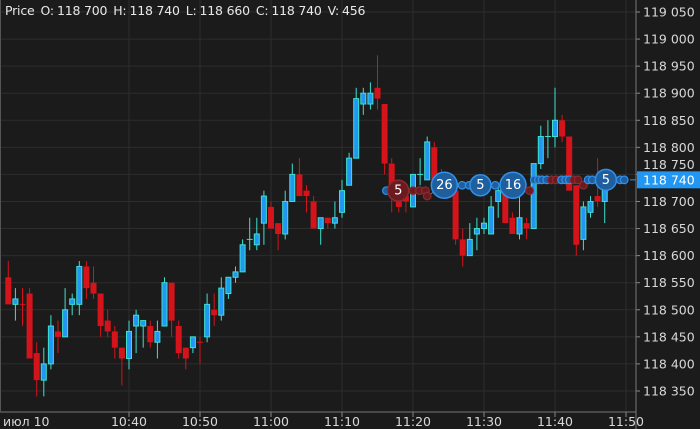 This screenshot has height=429, width=700. Describe the element at coordinates (669, 309) in the screenshot. I see `y-axis-label: 118 500` at that location.